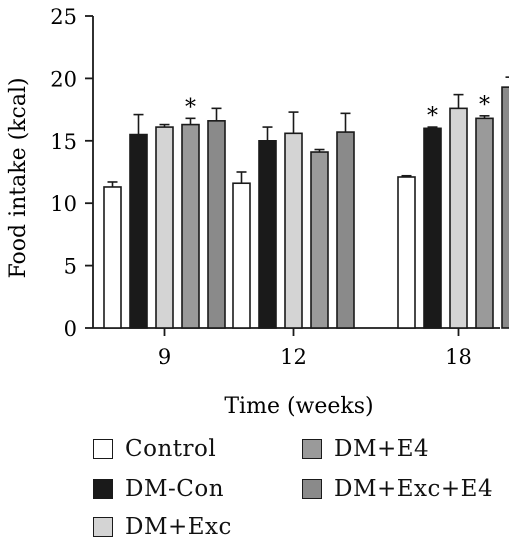 The width and height of the screenshot is (509, 547). I want to click on legend-item-dm-exc-e4: DM+Exc+E4, so click(397, 489).